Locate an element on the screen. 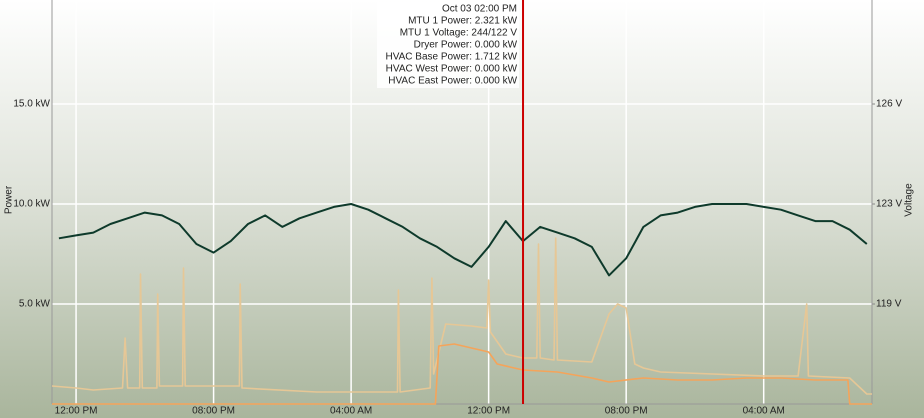 This screenshot has width=924, height=418. tooltip-title: Oct 03 02:00 PM is located at coordinates (479, 9).